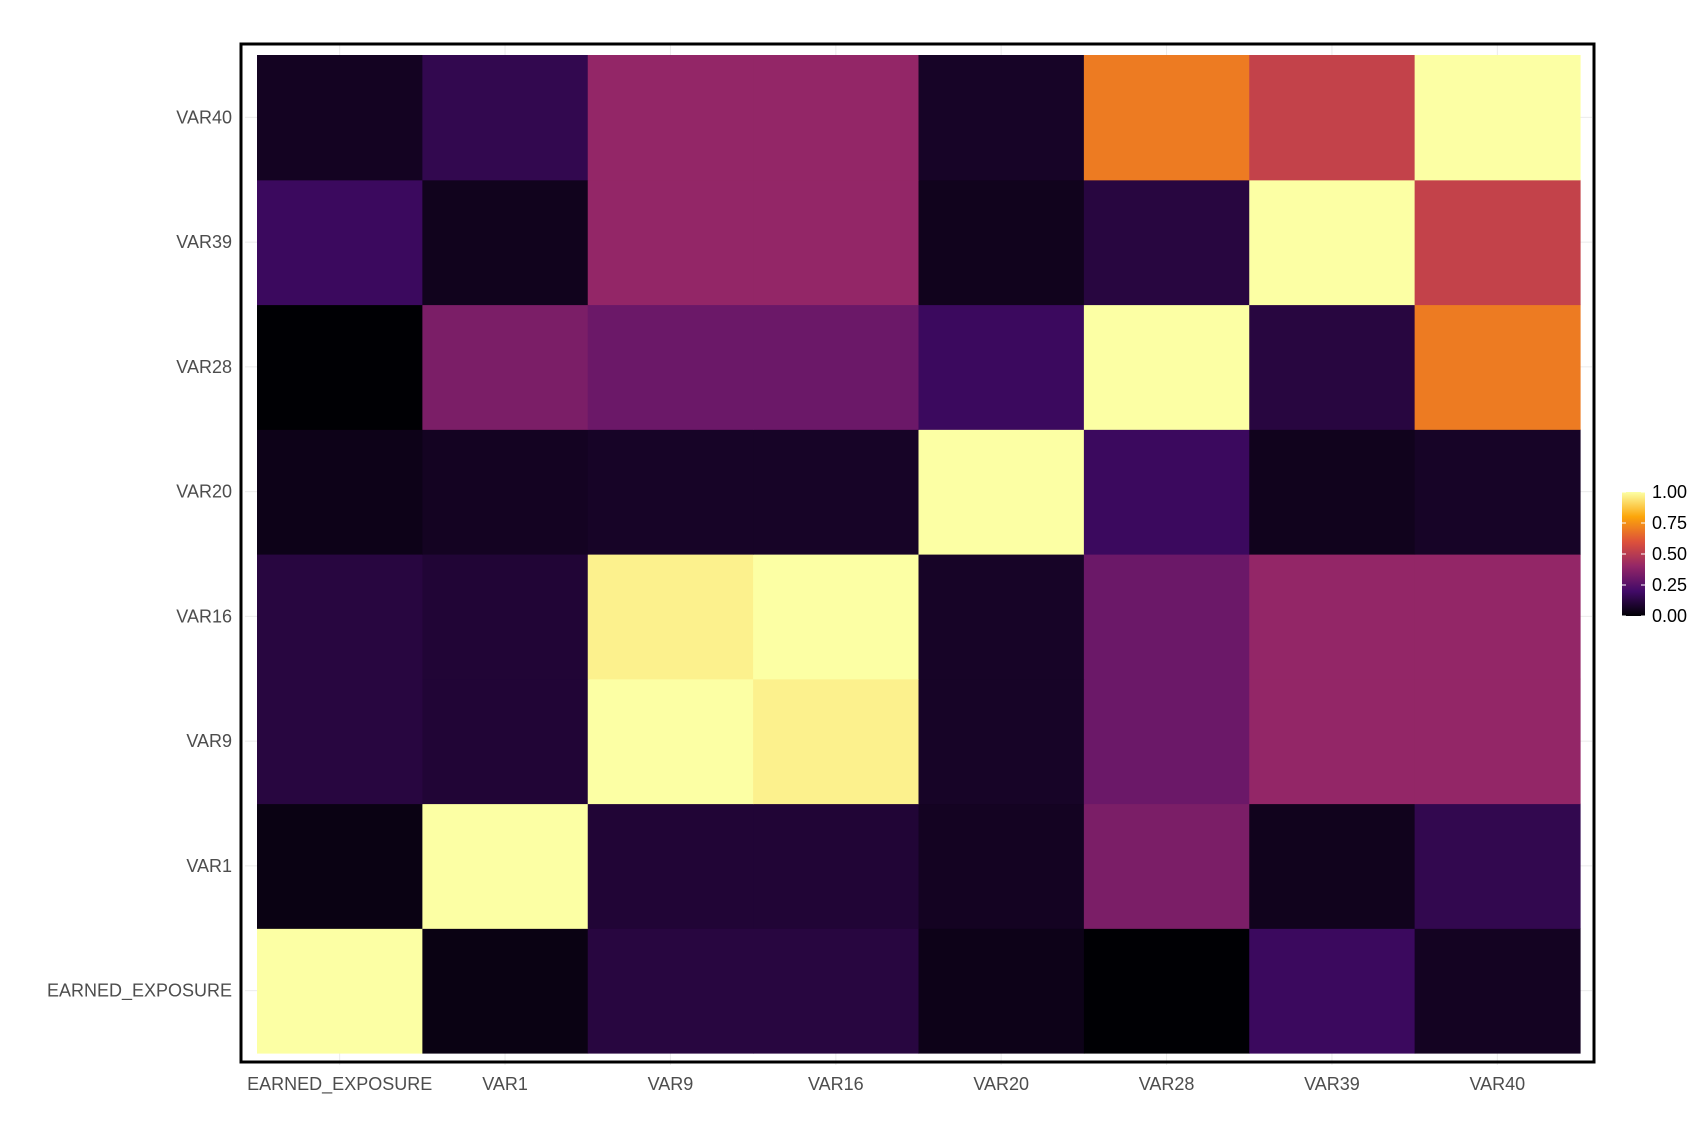 The width and height of the screenshot is (1703, 1128). Describe the element at coordinates (204, 616) in the screenshot. I see `y-tick-label: VAR16` at that location.